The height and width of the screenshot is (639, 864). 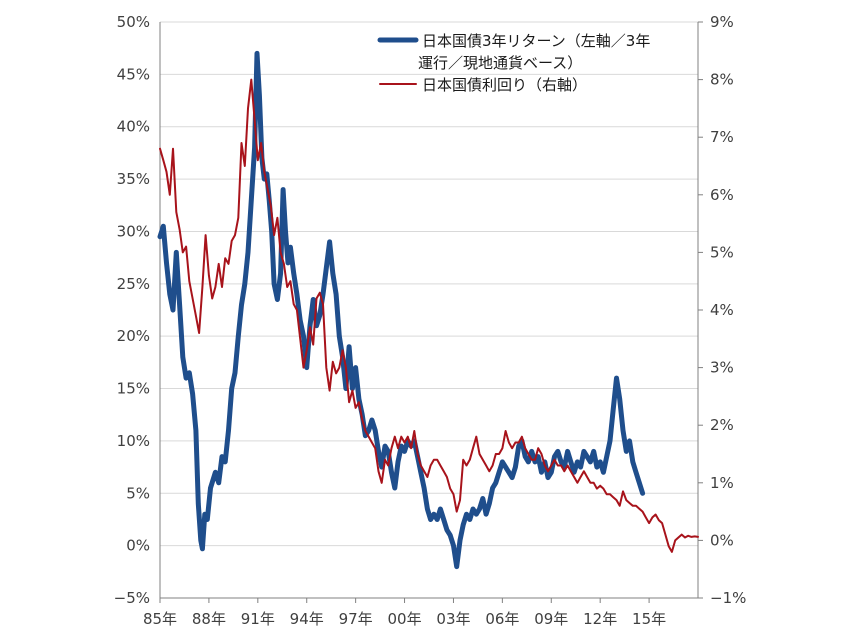 What do you see at coordinates (551, 619) in the screenshot?
I see `x-tick-label: 09年` at bounding box center [551, 619].